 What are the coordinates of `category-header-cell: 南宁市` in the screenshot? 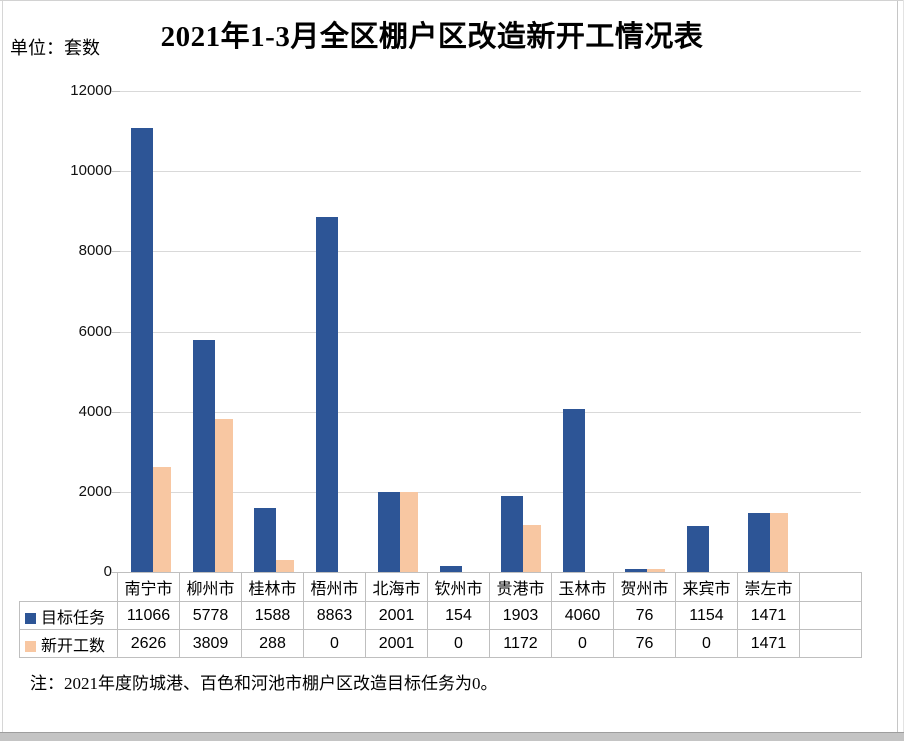 It's located at (148, 587).